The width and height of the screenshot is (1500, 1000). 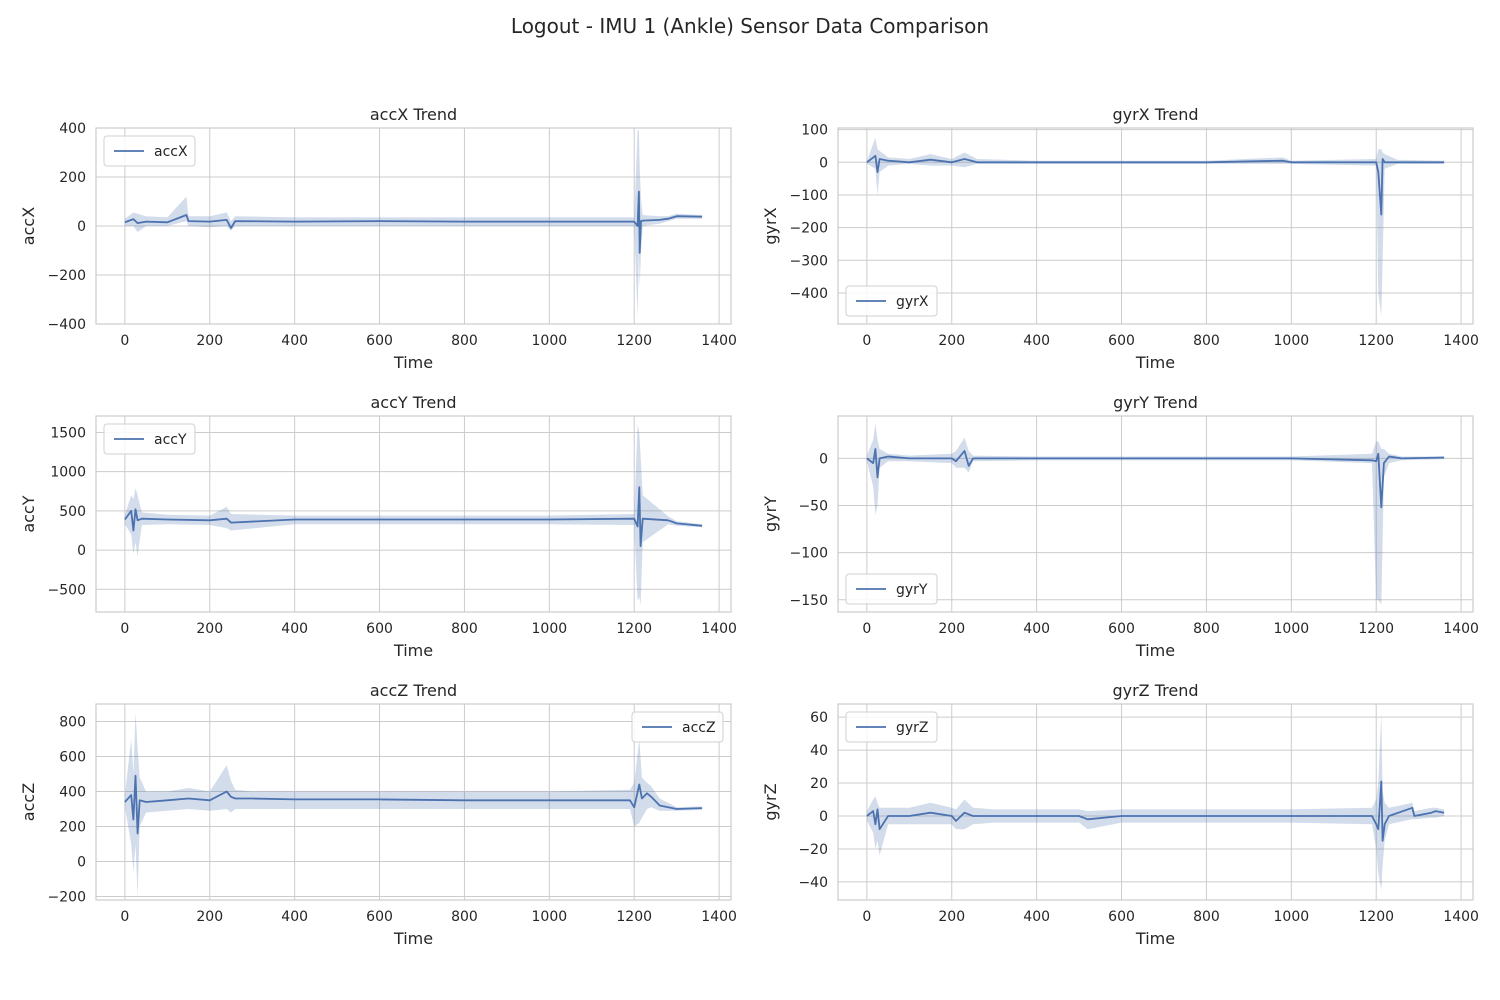 What do you see at coordinates (819, 784) in the screenshot?
I see `y-tick-label: 20` at bounding box center [819, 784].